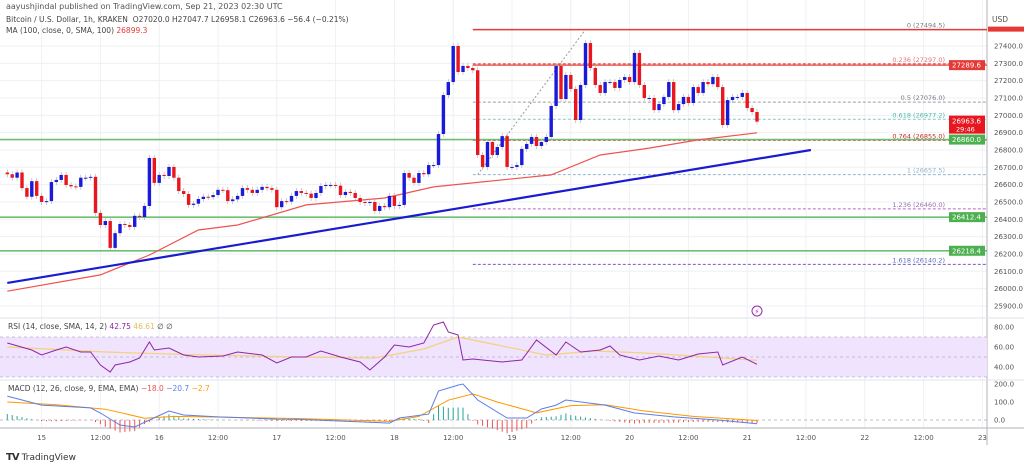  Describe the element at coordinates (41, 457) in the screenshot. I see `tradingview-logo: TV TradingView` at that location.